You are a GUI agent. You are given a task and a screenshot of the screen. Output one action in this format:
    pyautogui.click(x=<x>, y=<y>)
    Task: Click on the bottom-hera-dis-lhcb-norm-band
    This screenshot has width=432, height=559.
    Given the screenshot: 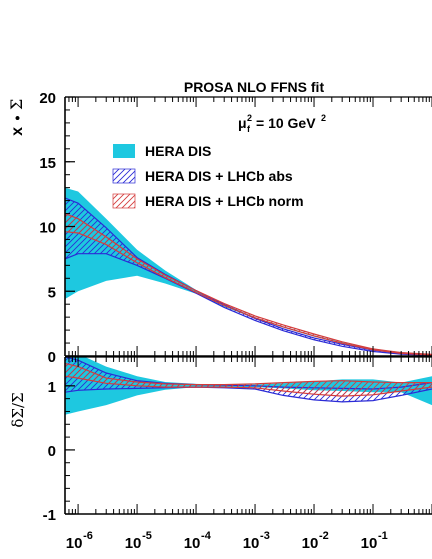 What is the action you would take?
    pyautogui.click(x=248, y=380)
    